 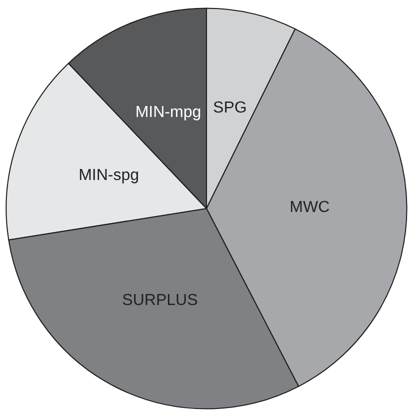 I want to click on slice-label: SURPLUS, so click(x=160, y=301).